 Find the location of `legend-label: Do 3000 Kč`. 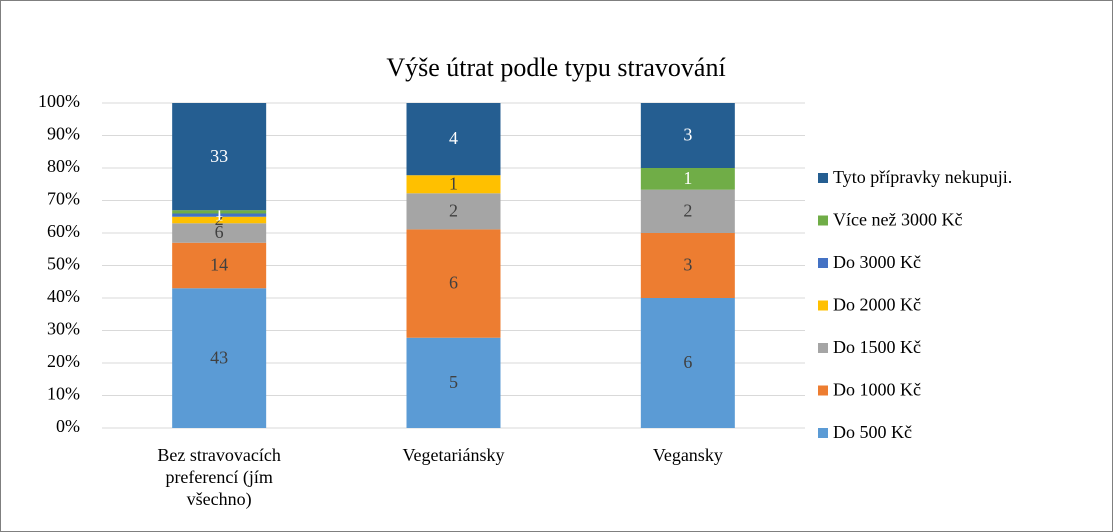

legend-label: Do 3000 Kč is located at coordinates (877, 262).